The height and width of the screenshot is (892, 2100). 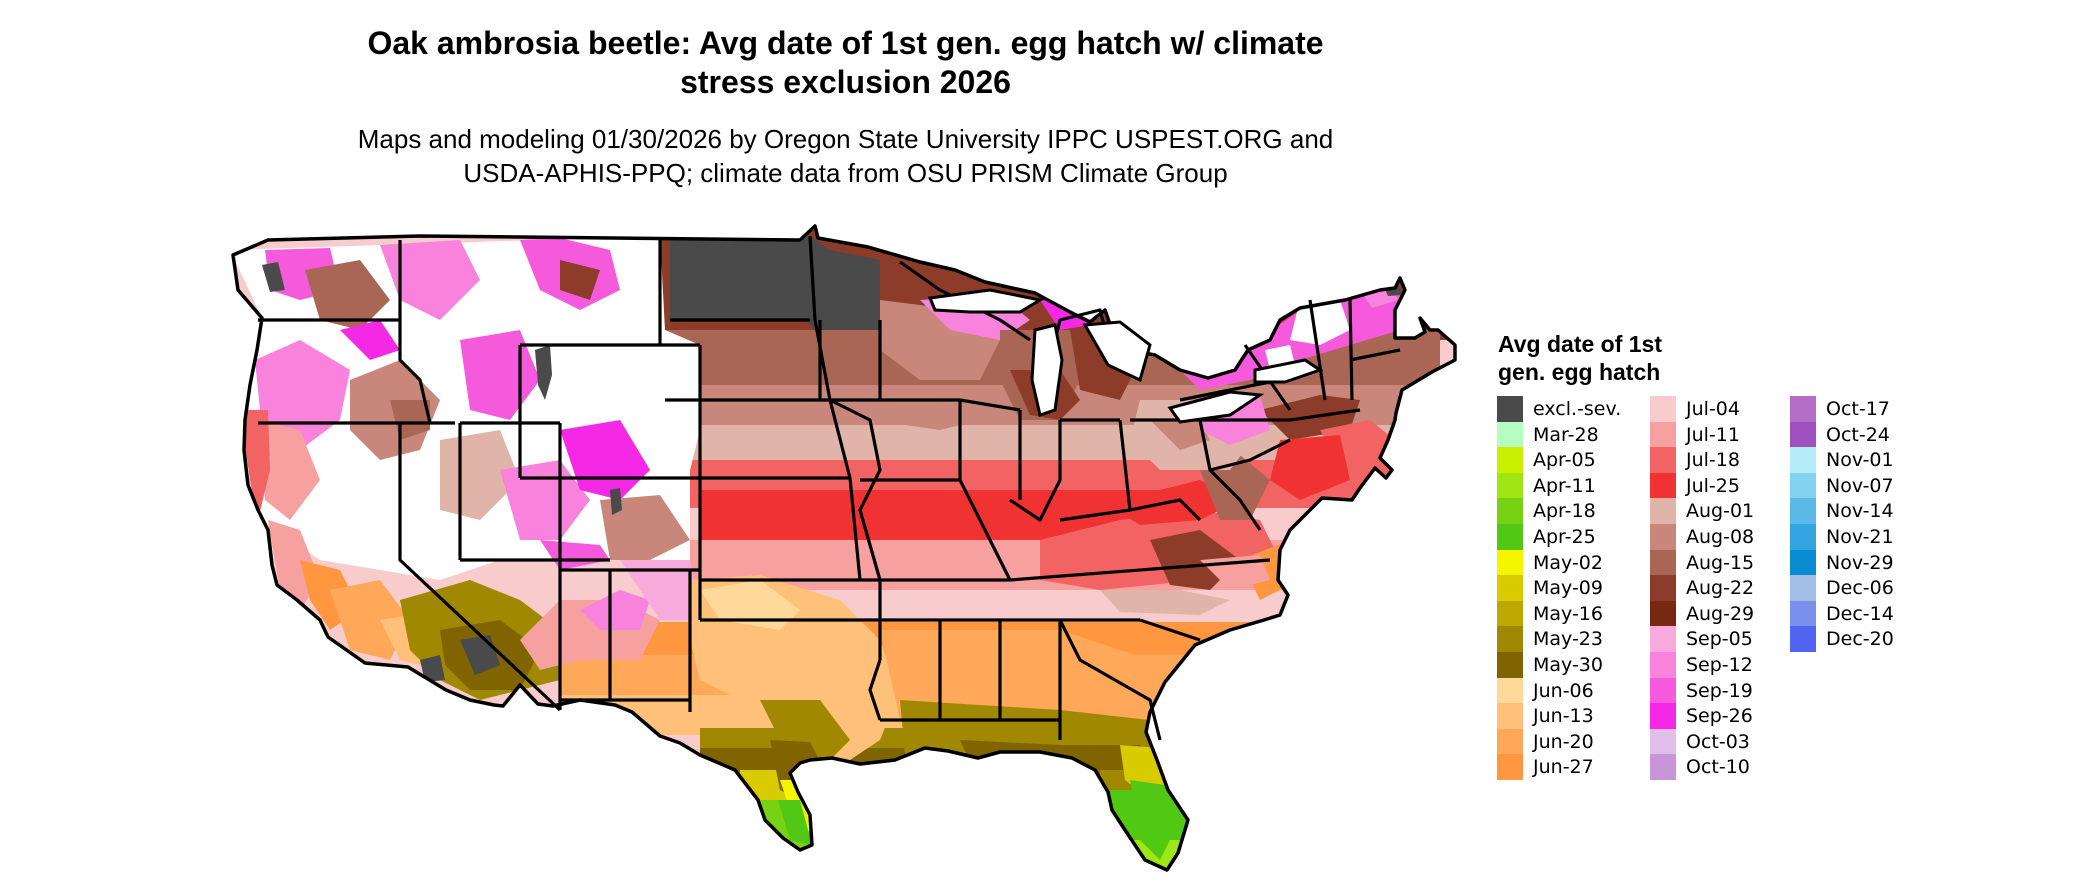 I want to click on legend-label: excl.-sev., so click(x=1577, y=409).